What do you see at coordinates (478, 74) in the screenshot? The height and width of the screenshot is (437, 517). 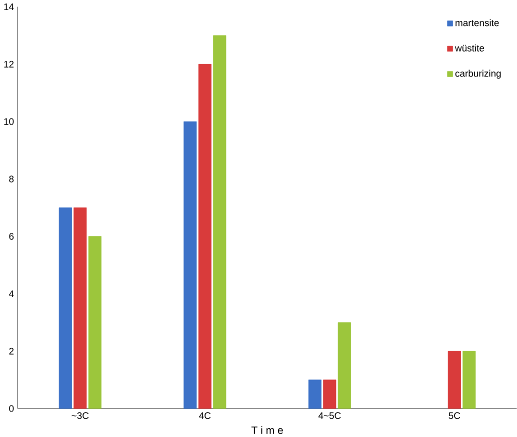 I see `legend-label: carburizing` at bounding box center [478, 74].